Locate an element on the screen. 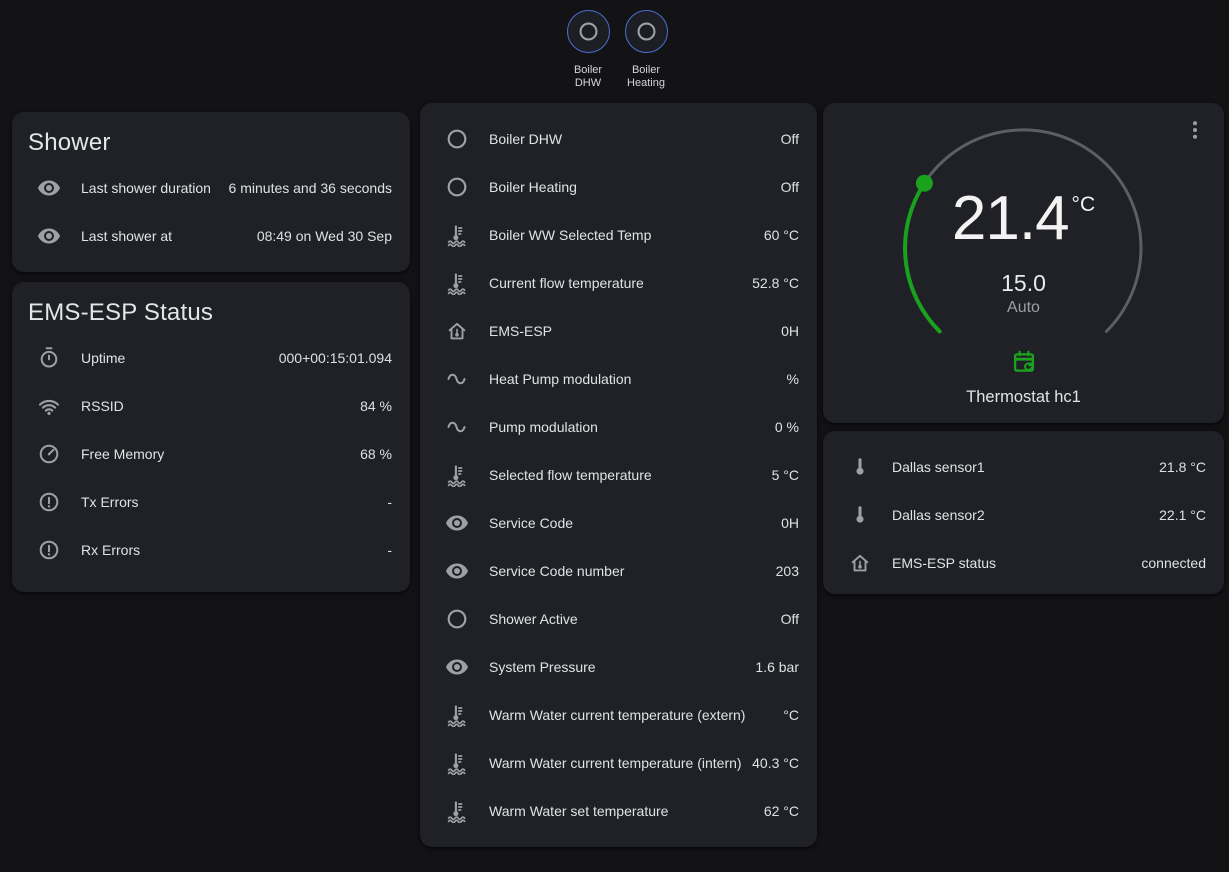  entity-row: Dallas sensor2 22.1 °C is located at coordinates (1023, 515).